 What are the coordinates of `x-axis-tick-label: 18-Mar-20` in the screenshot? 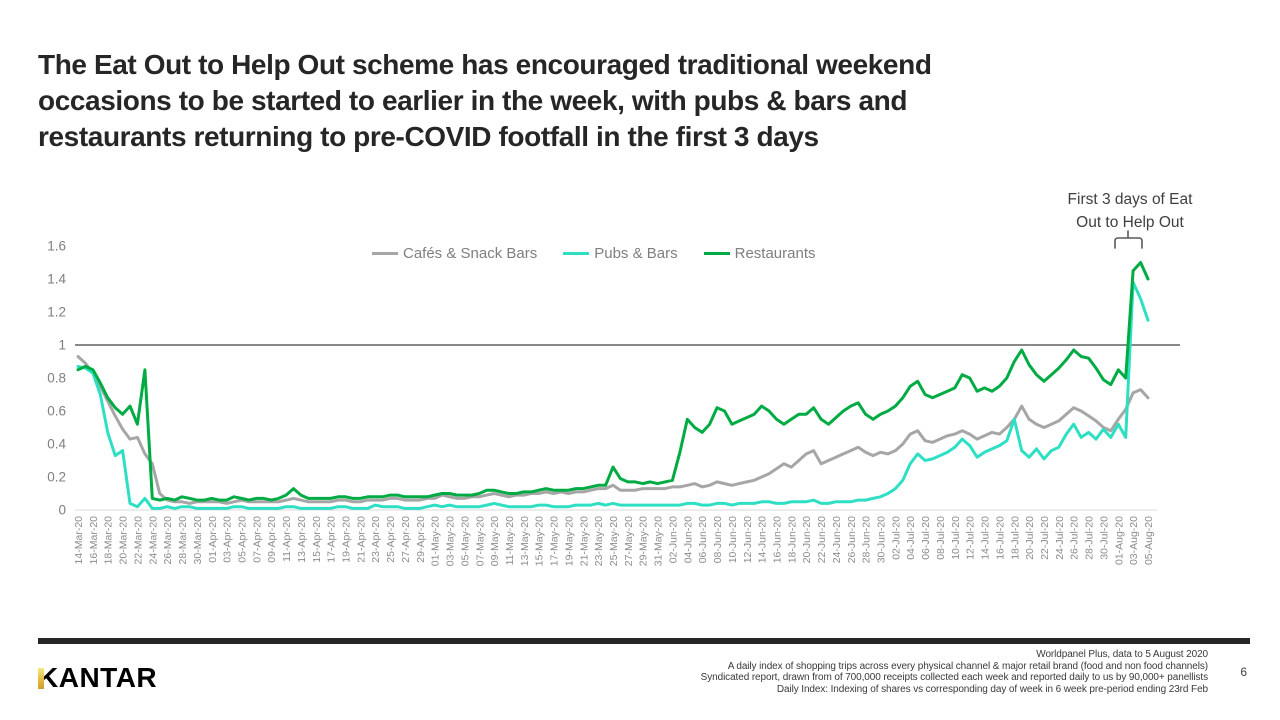 It's located at (109, 540).